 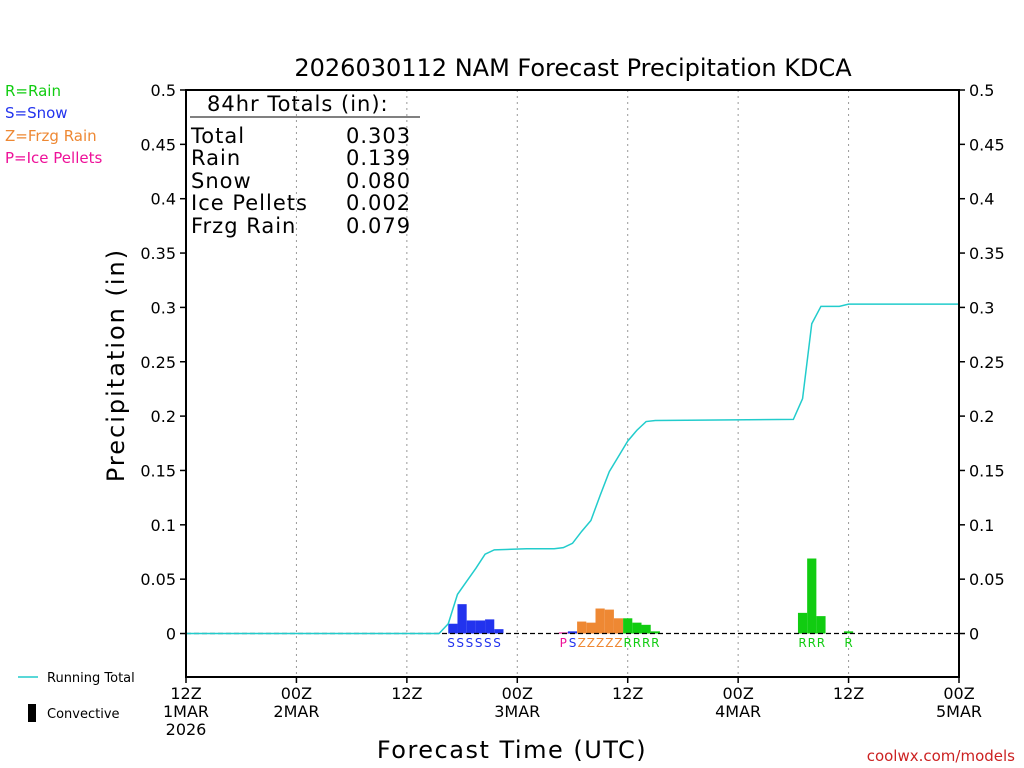 What do you see at coordinates (163, 90) in the screenshot?
I see `y-tick-left-label-10: 0.5` at bounding box center [163, 90].